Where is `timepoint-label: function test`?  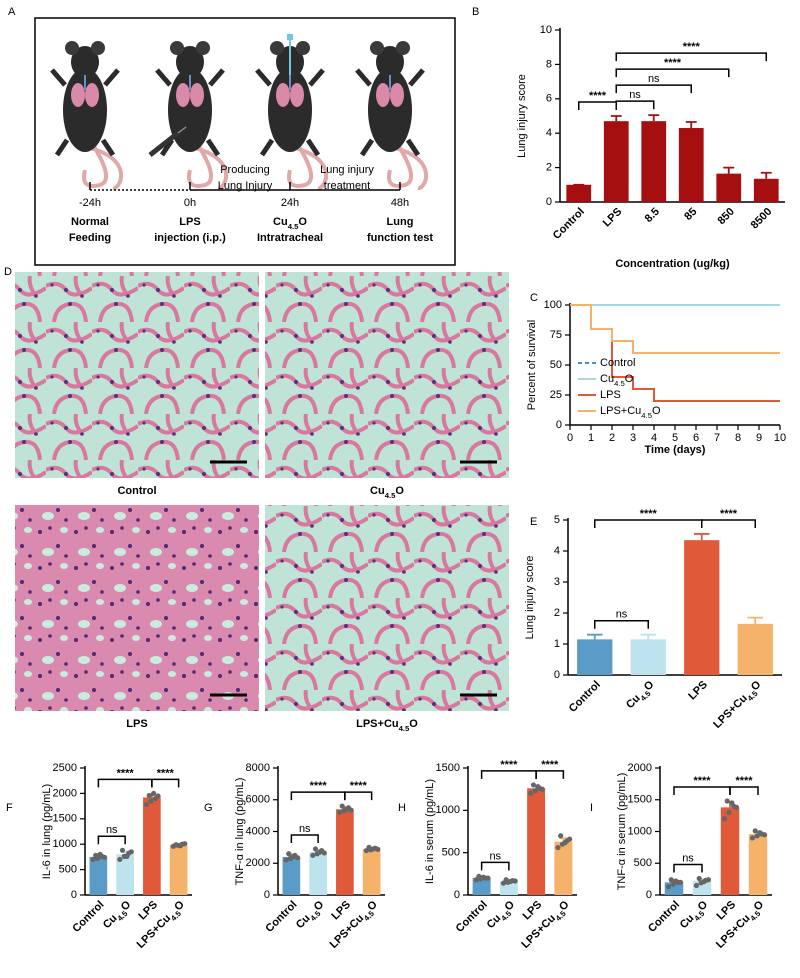
timepoint-label: function test is located at coordinates (400, 238).